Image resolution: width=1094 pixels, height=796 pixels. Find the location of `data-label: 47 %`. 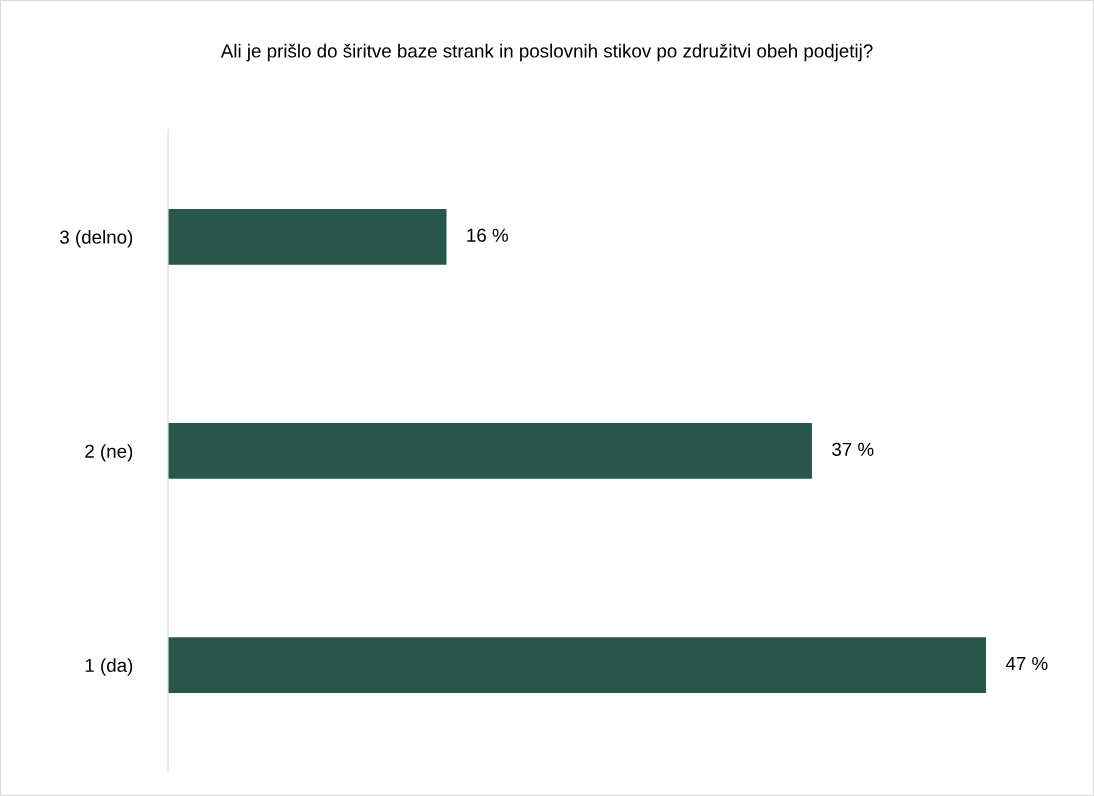

data-label: 47 % is located at coordinates (1026, 663).